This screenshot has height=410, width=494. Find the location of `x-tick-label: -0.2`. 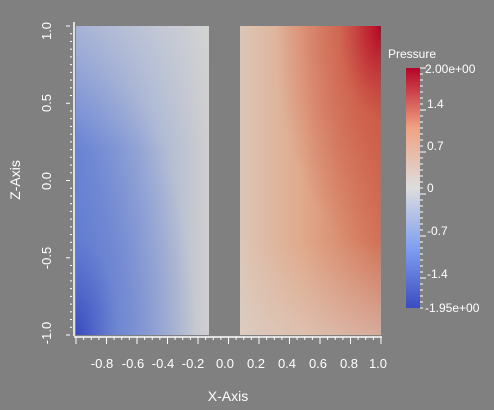

x-tick-label: -0.2 is located at coordinates (193, 363).